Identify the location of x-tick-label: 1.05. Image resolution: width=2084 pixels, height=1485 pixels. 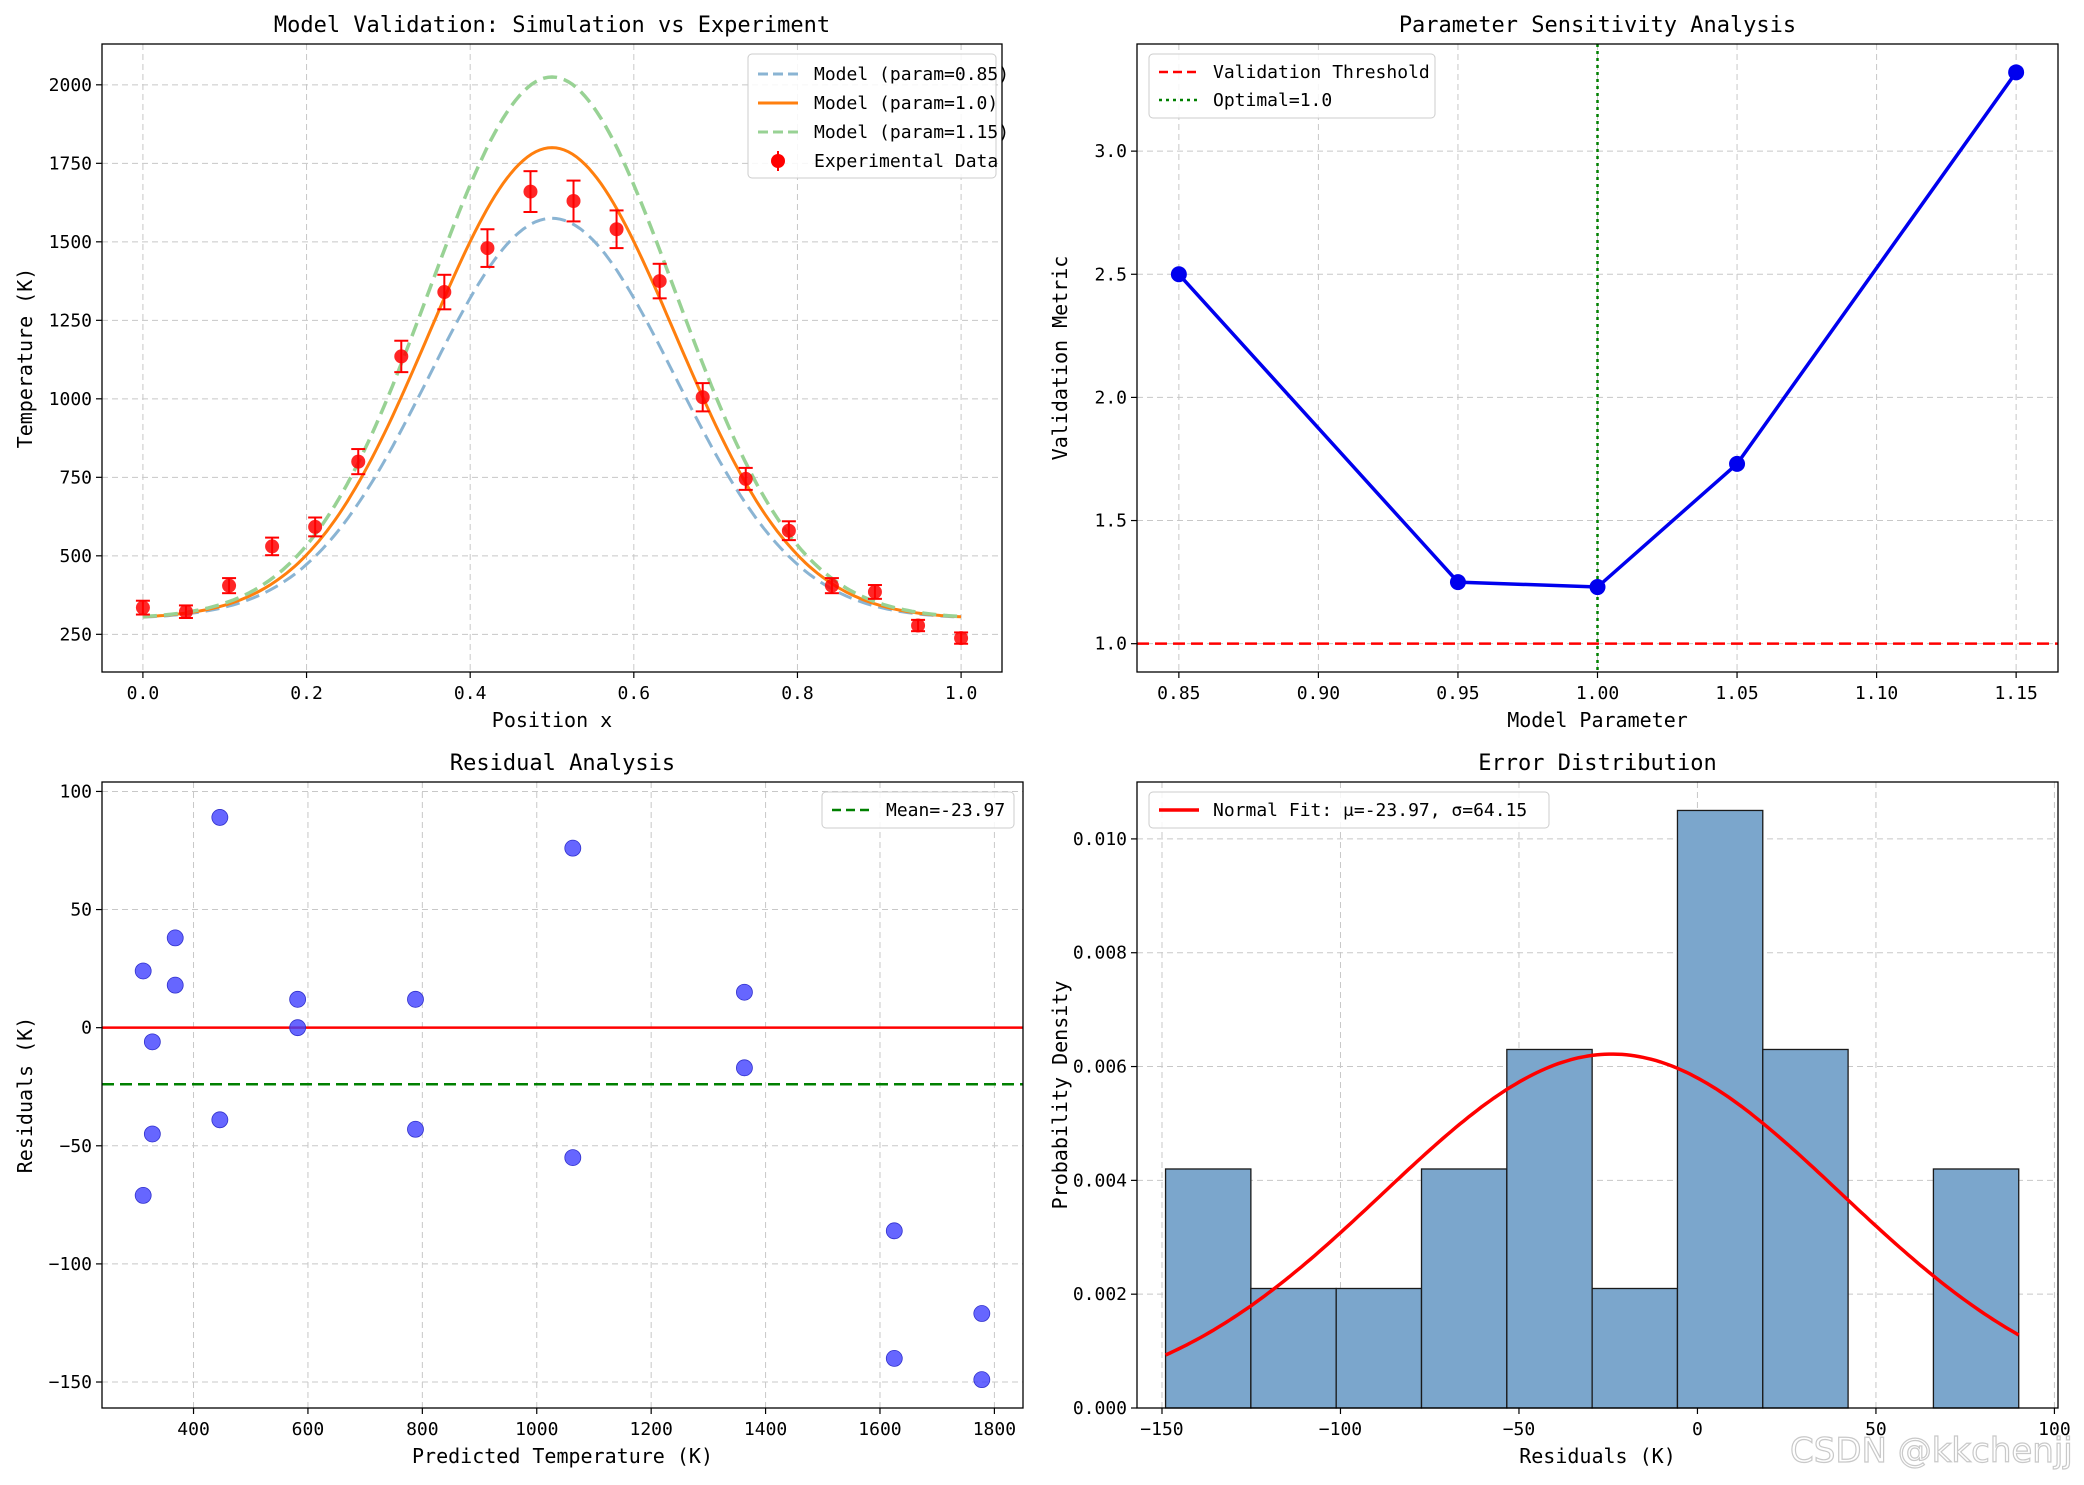
(1736, 693).